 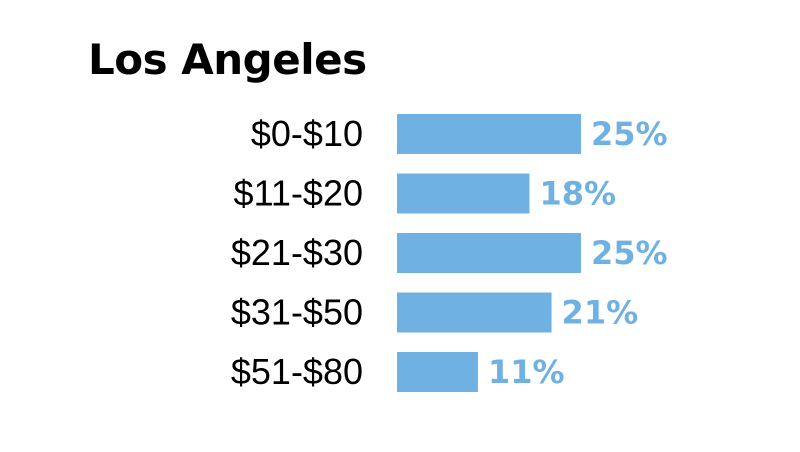 I want to click on category-label: $11-$20, so click(x=298, y=193).